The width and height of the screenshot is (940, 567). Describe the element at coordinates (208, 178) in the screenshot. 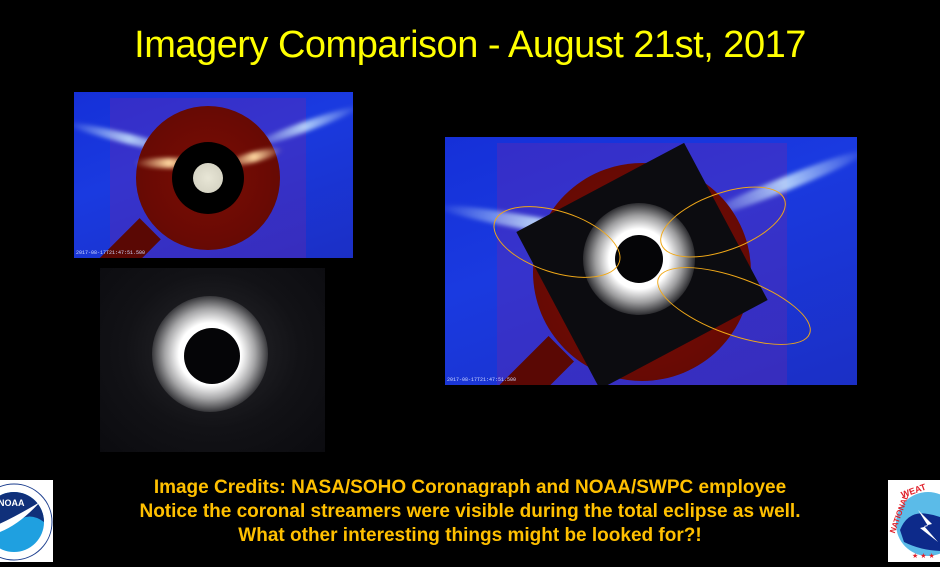

I see `sun-disk` at that location.